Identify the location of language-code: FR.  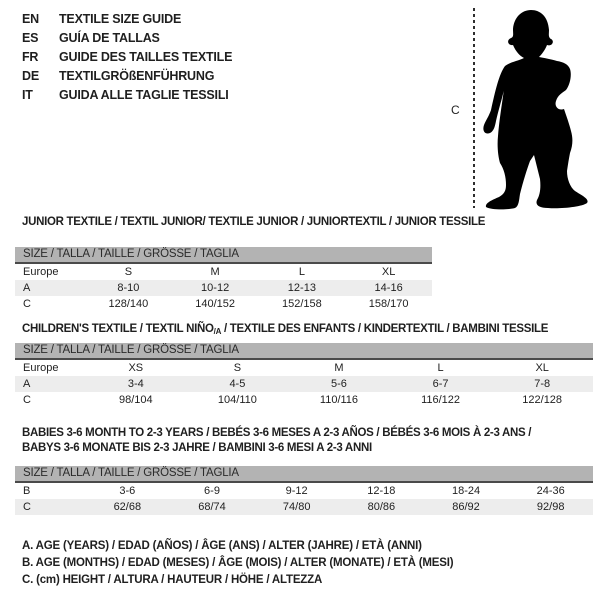
(30, 57).